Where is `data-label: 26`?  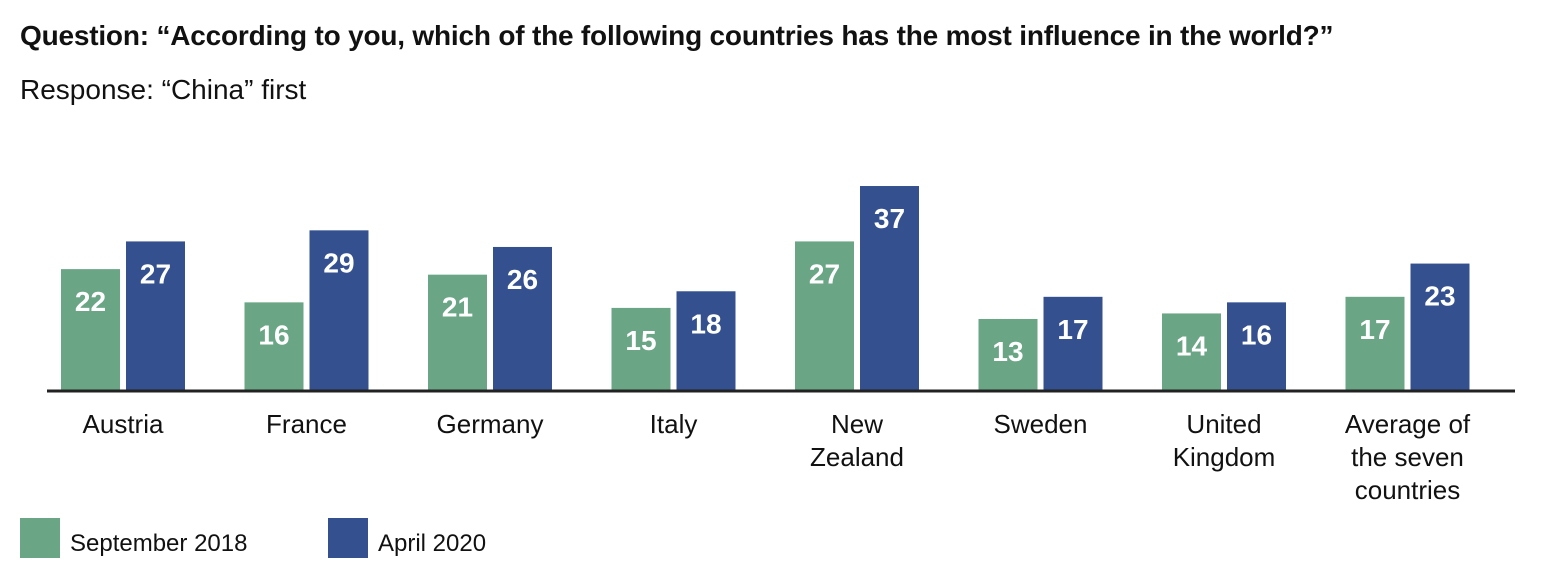
data-label: 26 is located at coordinates (522, 279).